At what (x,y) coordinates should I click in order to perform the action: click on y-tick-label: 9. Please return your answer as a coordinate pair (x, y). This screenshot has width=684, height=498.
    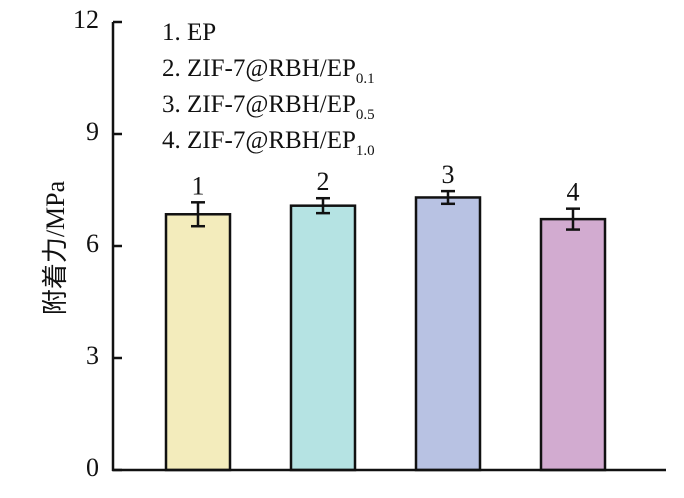
    Looking at the image, I should click on (92, 131).